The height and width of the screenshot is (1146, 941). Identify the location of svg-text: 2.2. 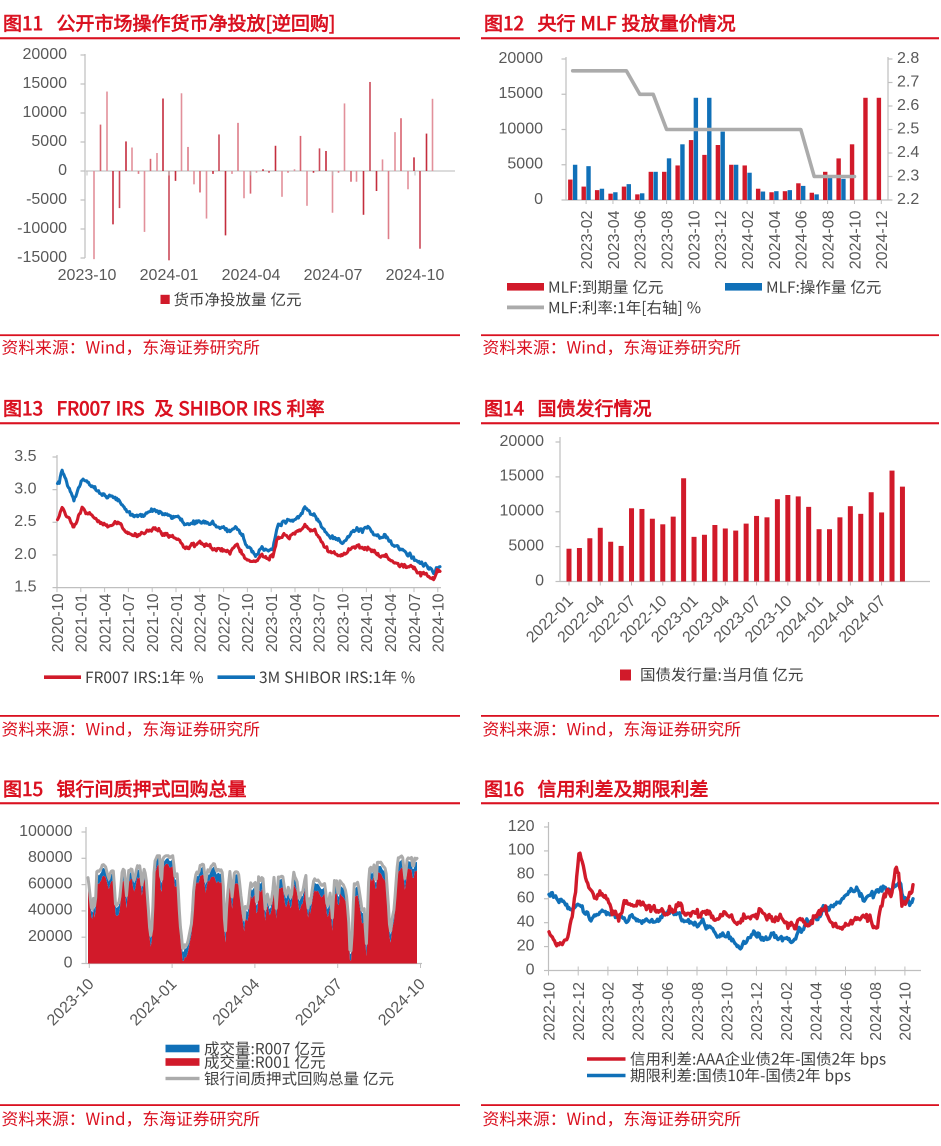
(908, 199).